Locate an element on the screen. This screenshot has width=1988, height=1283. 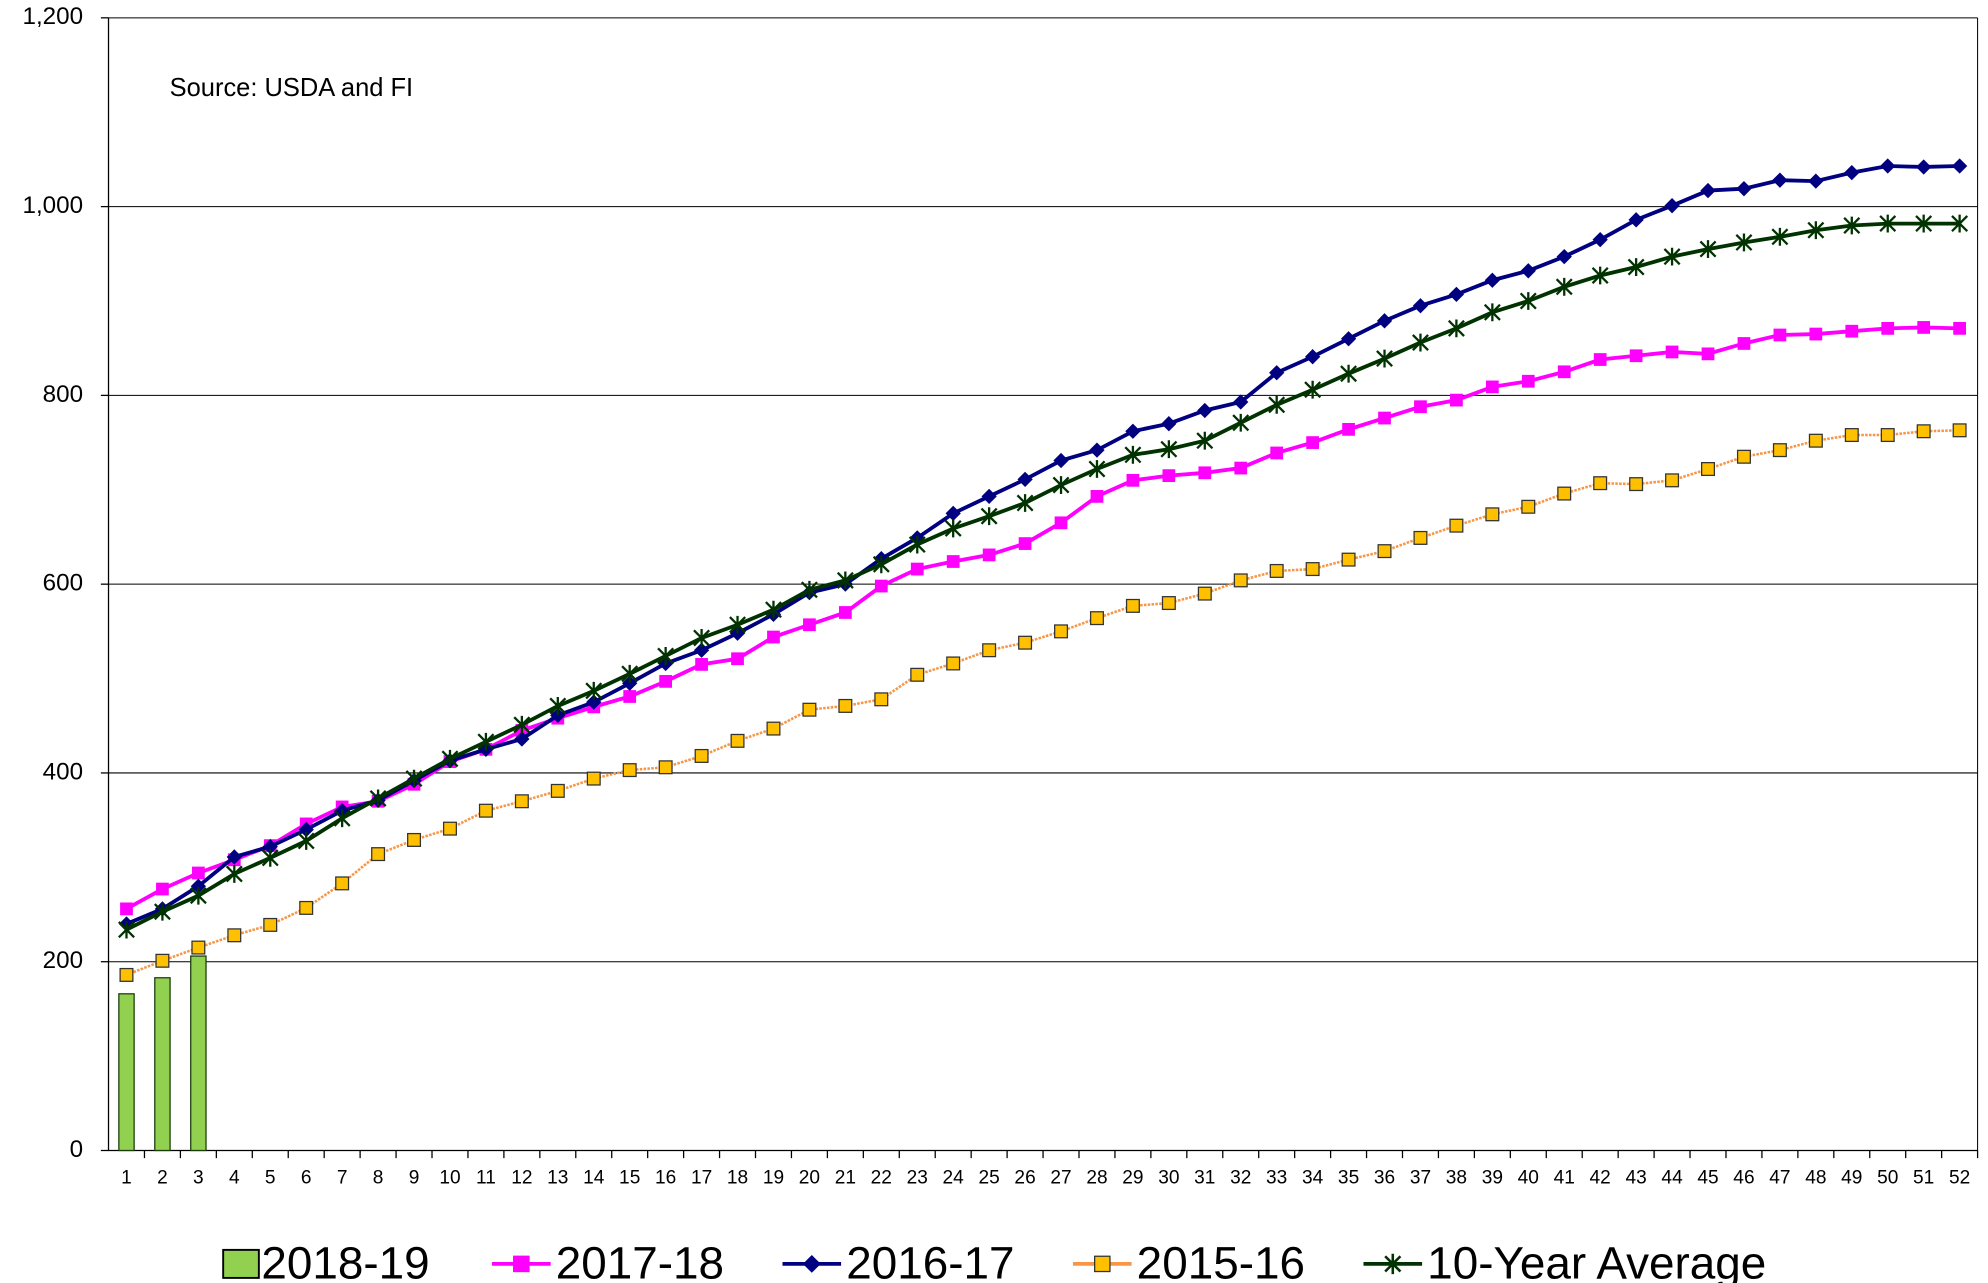
x-tick-label: 50 is located at coordinates (1887, 1178).